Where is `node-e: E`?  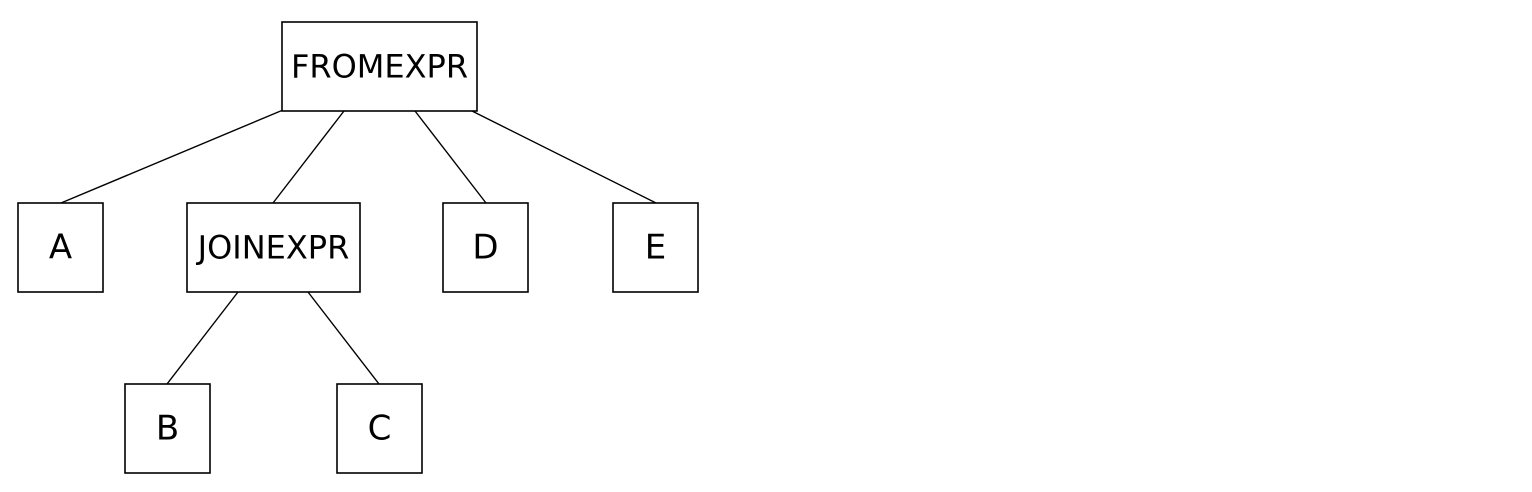
node-e: E is located at coordinates (655, 247).